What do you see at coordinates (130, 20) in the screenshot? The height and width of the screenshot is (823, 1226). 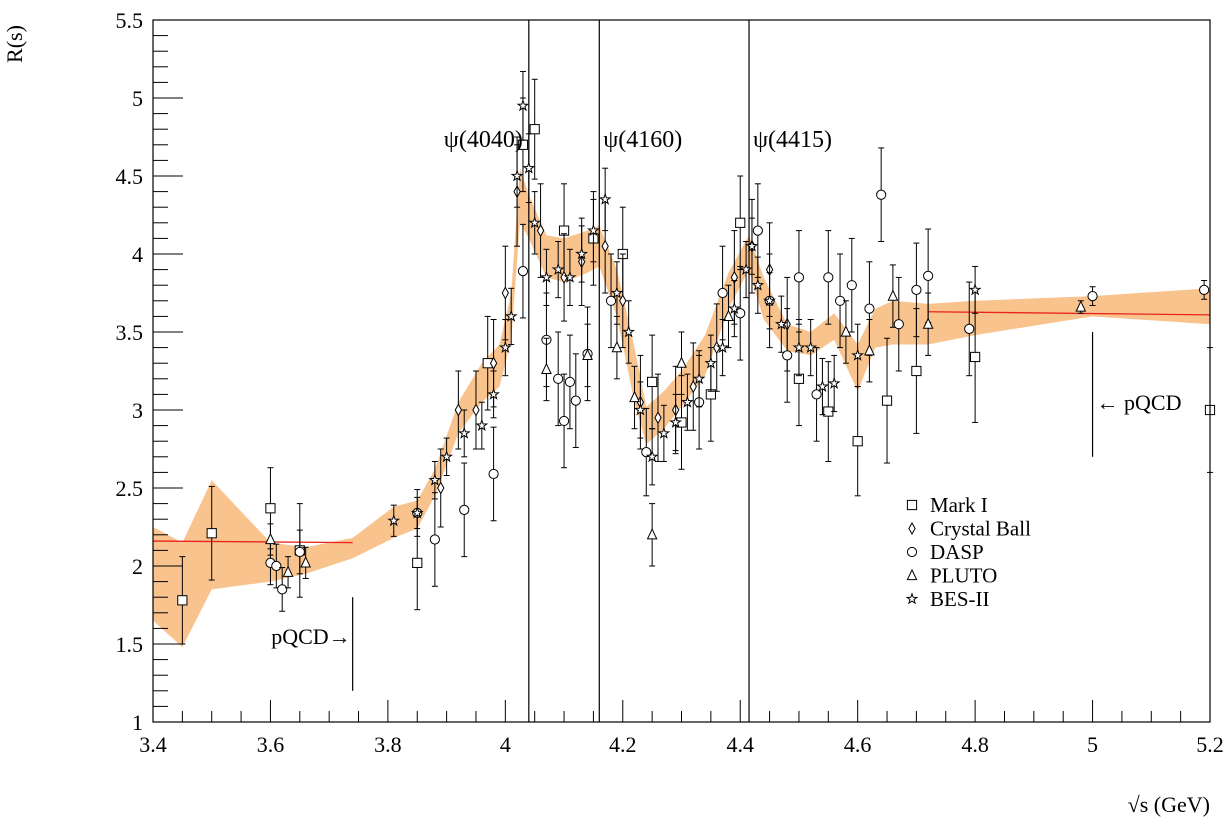 I see `y-tick-label: 5.5` at bounding box center [130, 20].